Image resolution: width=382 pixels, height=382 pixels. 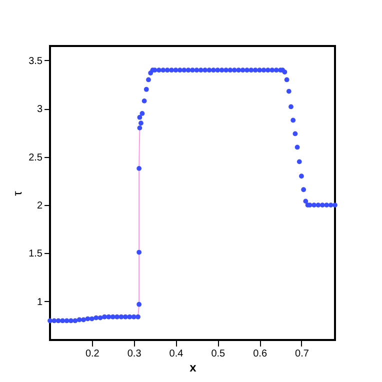 What do you see at coordinates (39, 110) in the screenshot?
I see `y-tick-label: 3` at bounding box center [39, 110].